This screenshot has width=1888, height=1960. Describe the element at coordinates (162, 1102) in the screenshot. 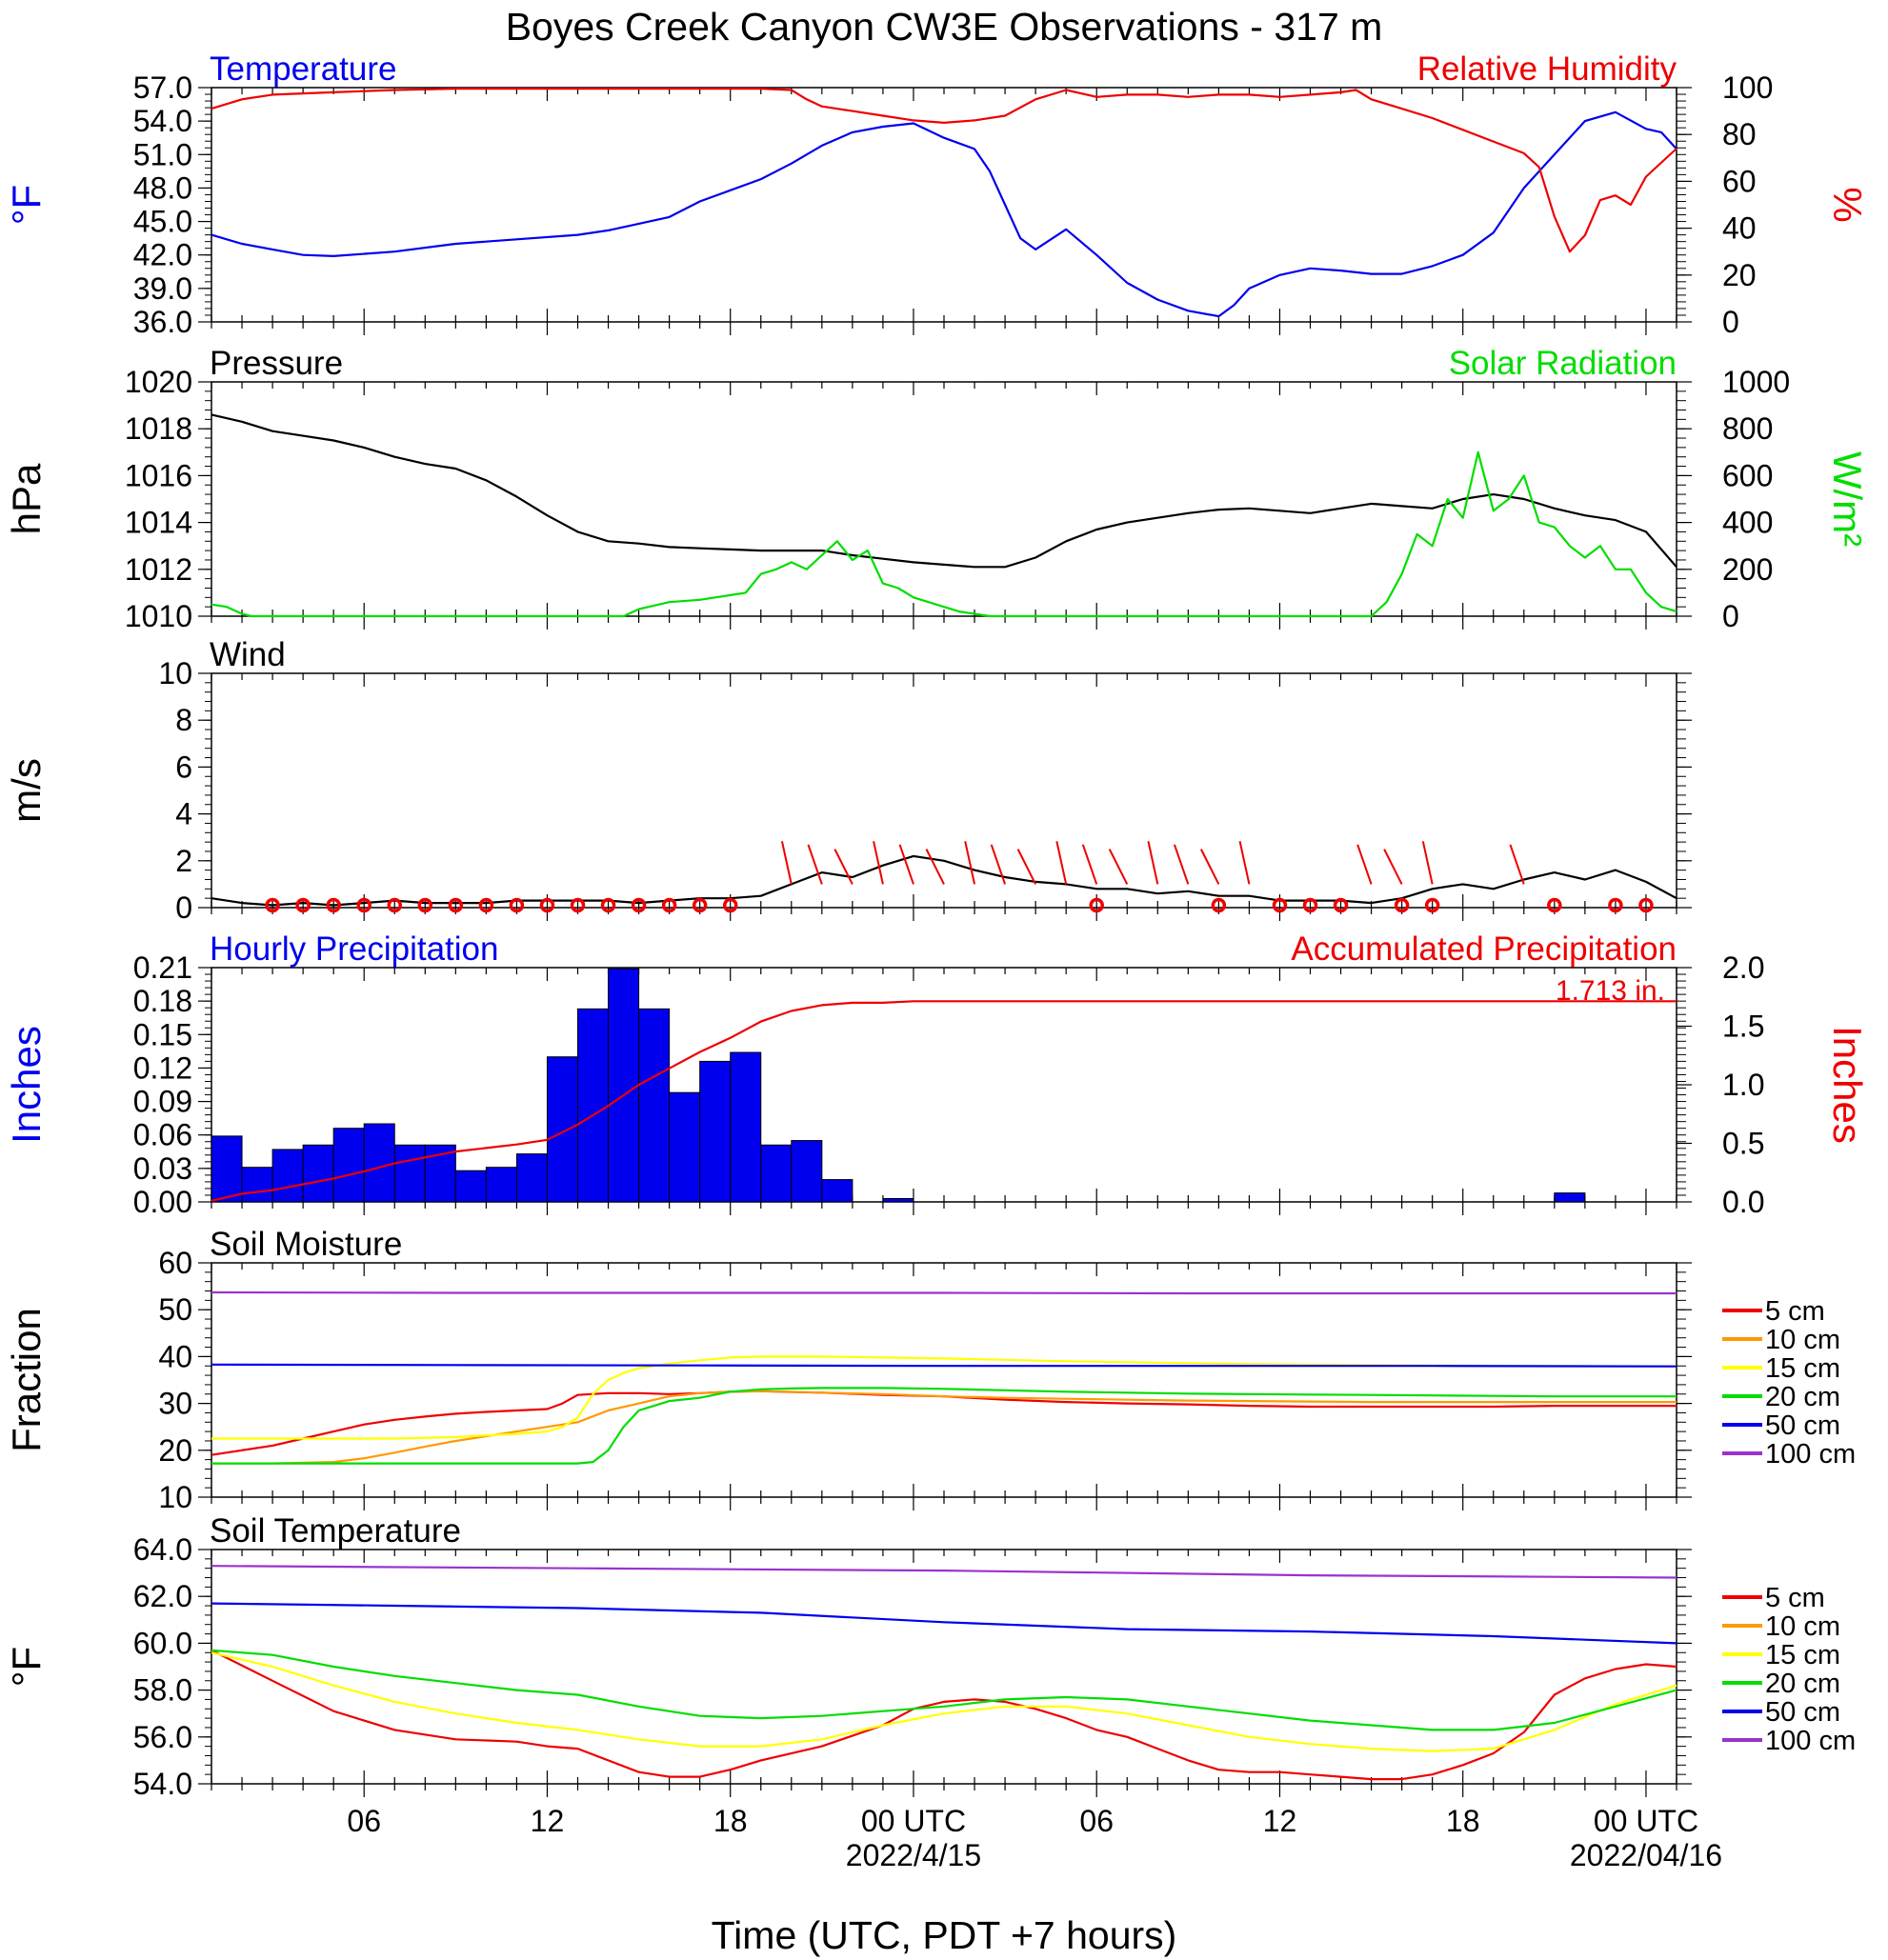

I see `y-tick-label-left: 0.09` at that location.